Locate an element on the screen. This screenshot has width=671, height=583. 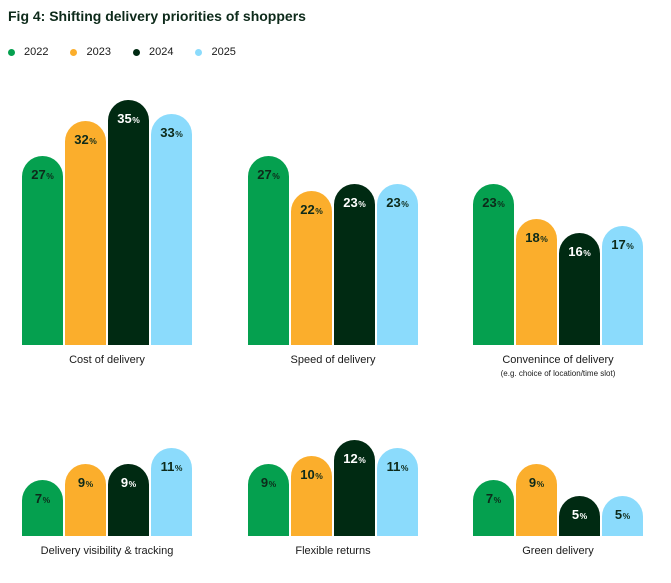
data-label-delivery-visibility-and-tracking-2022: 7% is located at coordinates (43, 498).